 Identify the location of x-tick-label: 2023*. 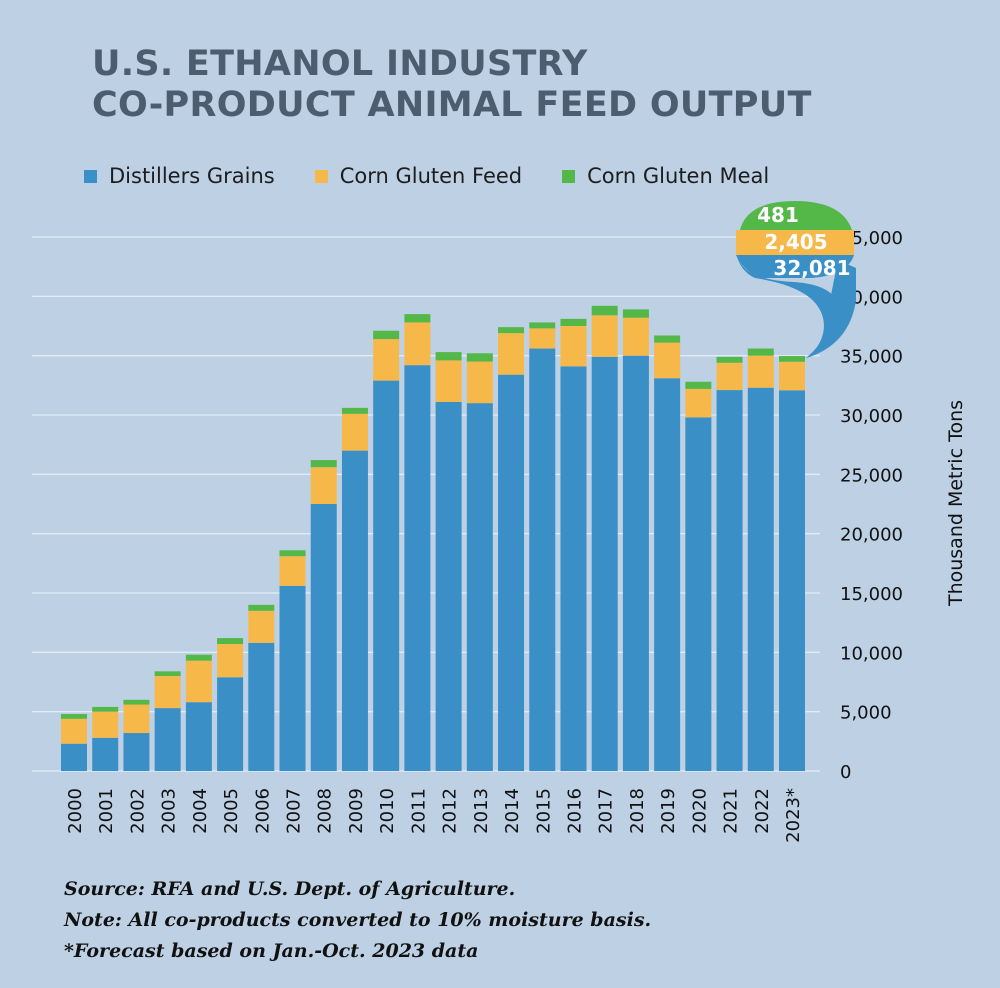
(793, 815).